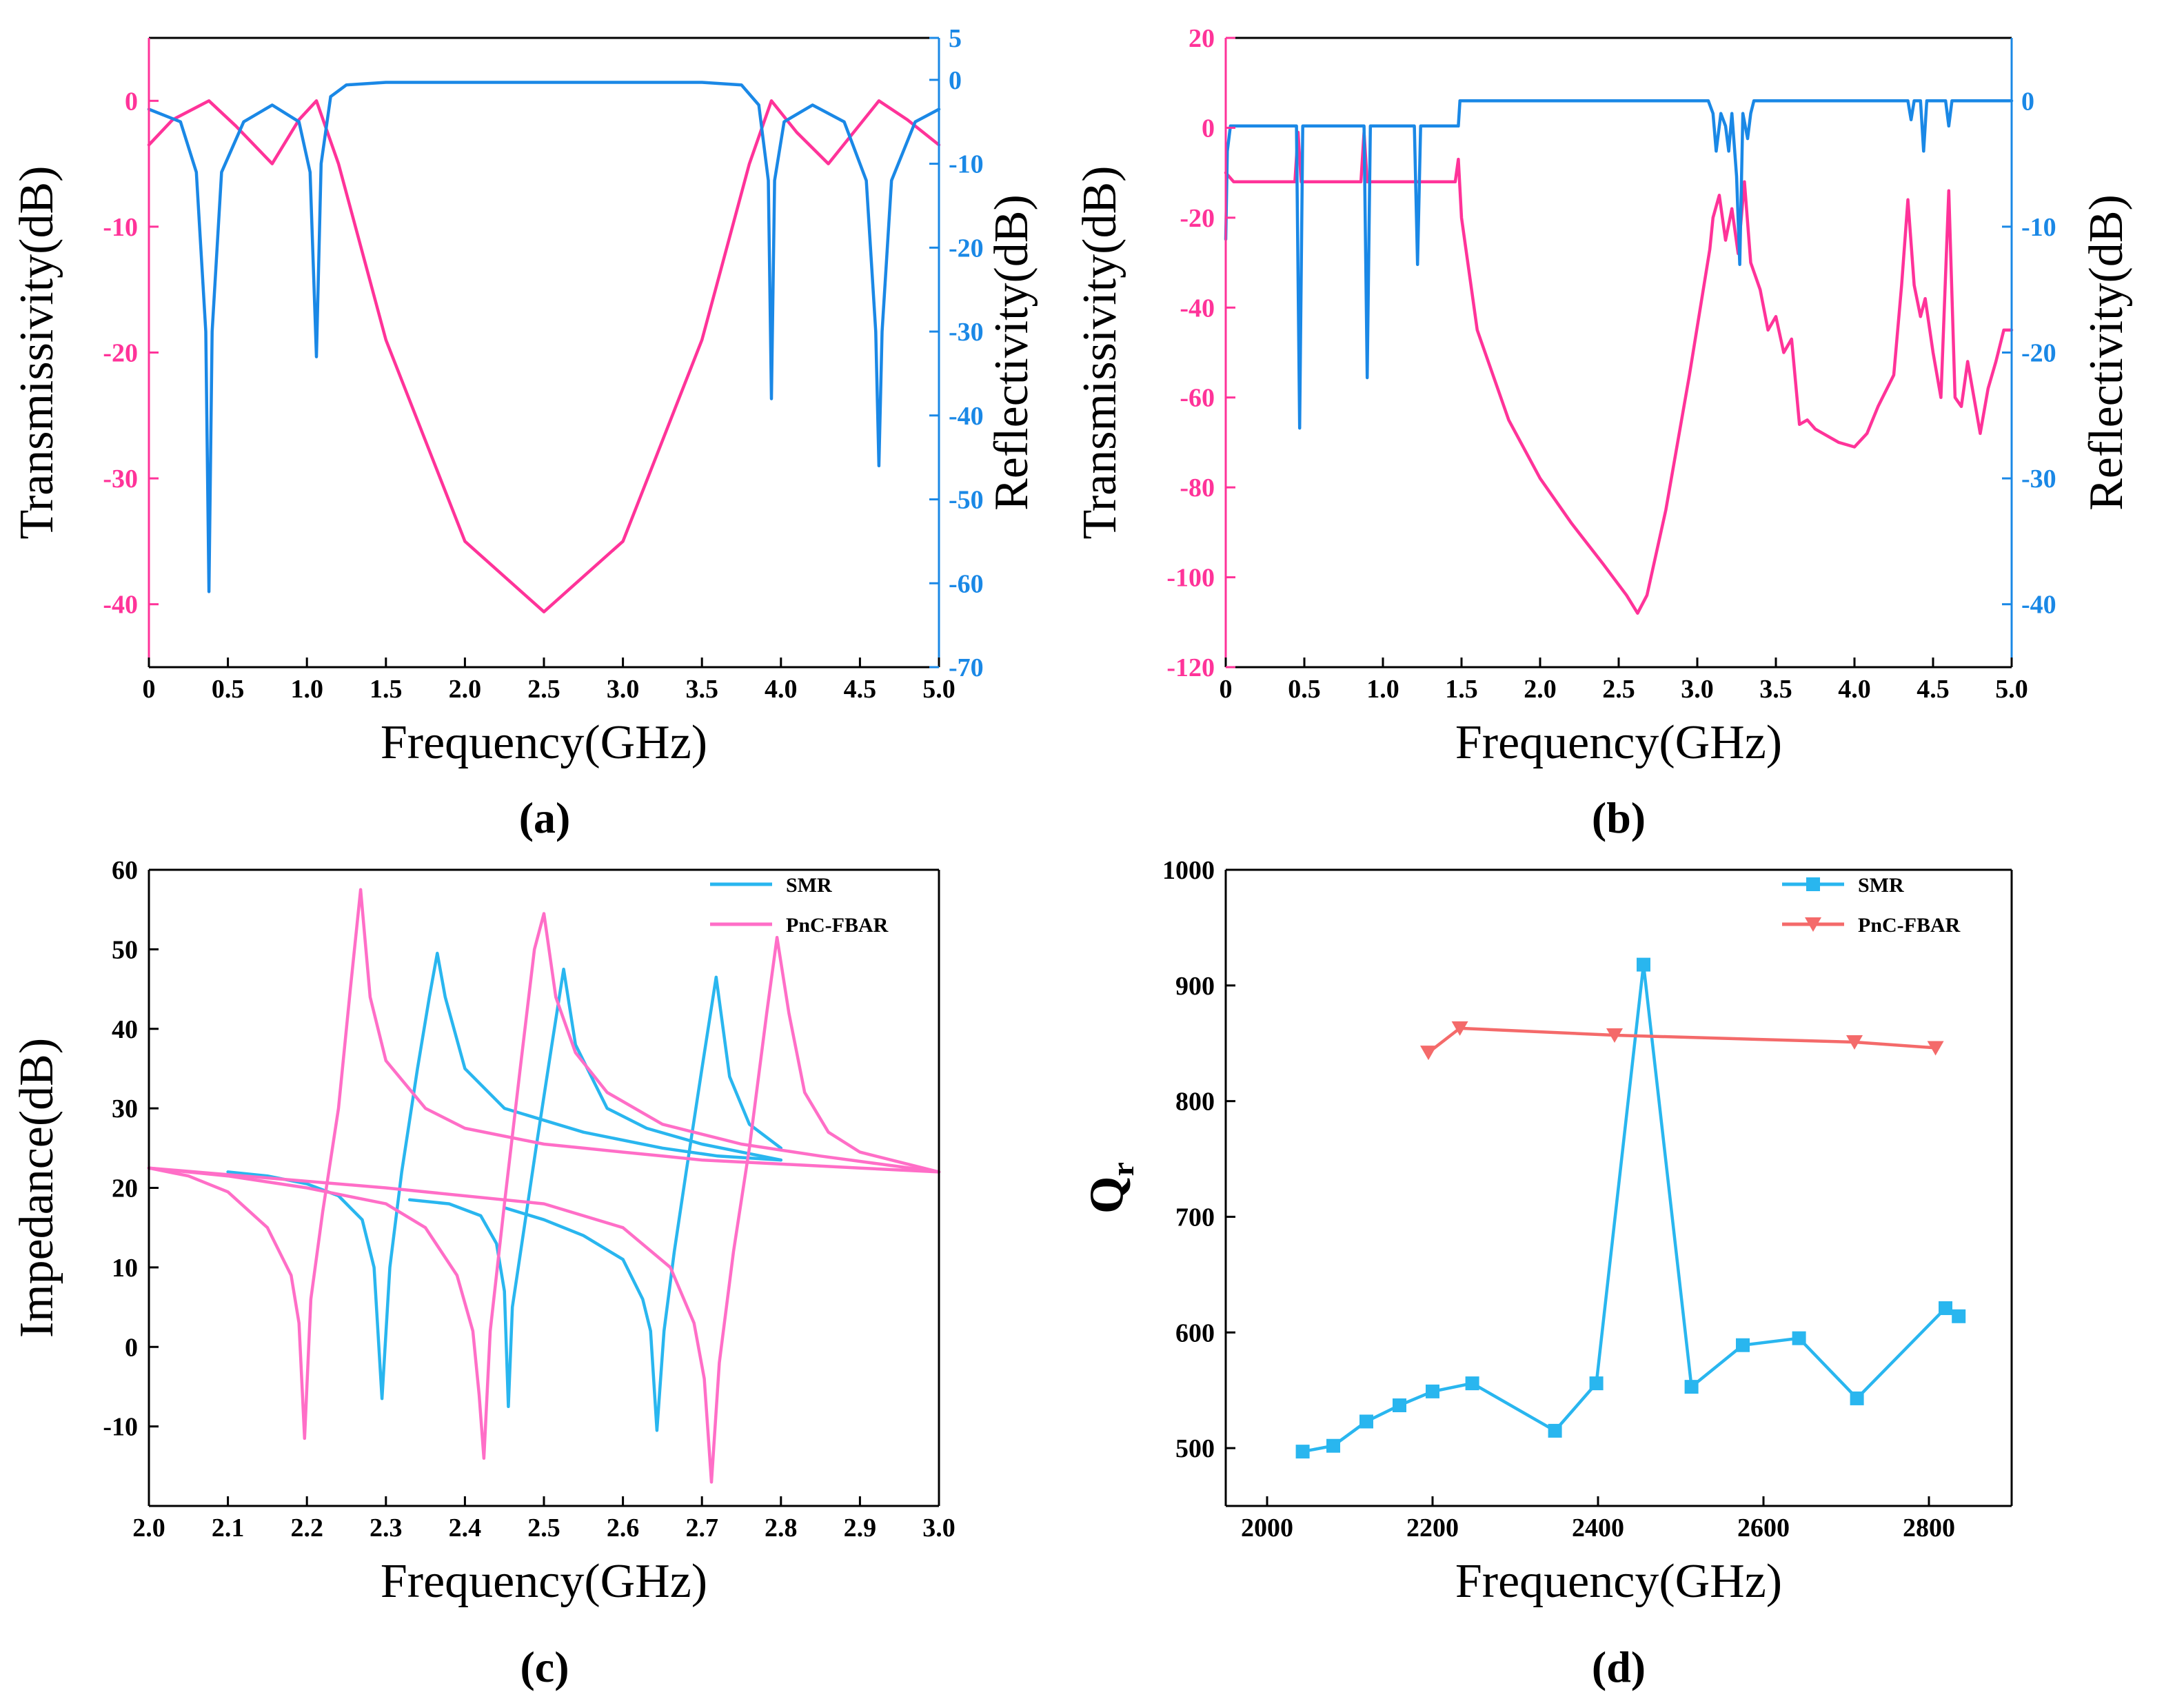 The width and height of the screenshot is (2184, 1701). I want to click on x-tick-label: 0, so click(1226, 689).